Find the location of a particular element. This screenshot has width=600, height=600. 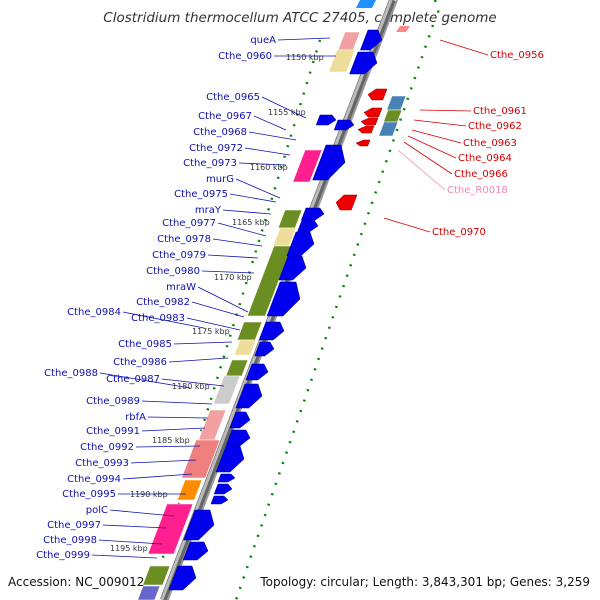

gene-label-cthe_0962: Cthe_0962 is located at coordinates (495, 126).